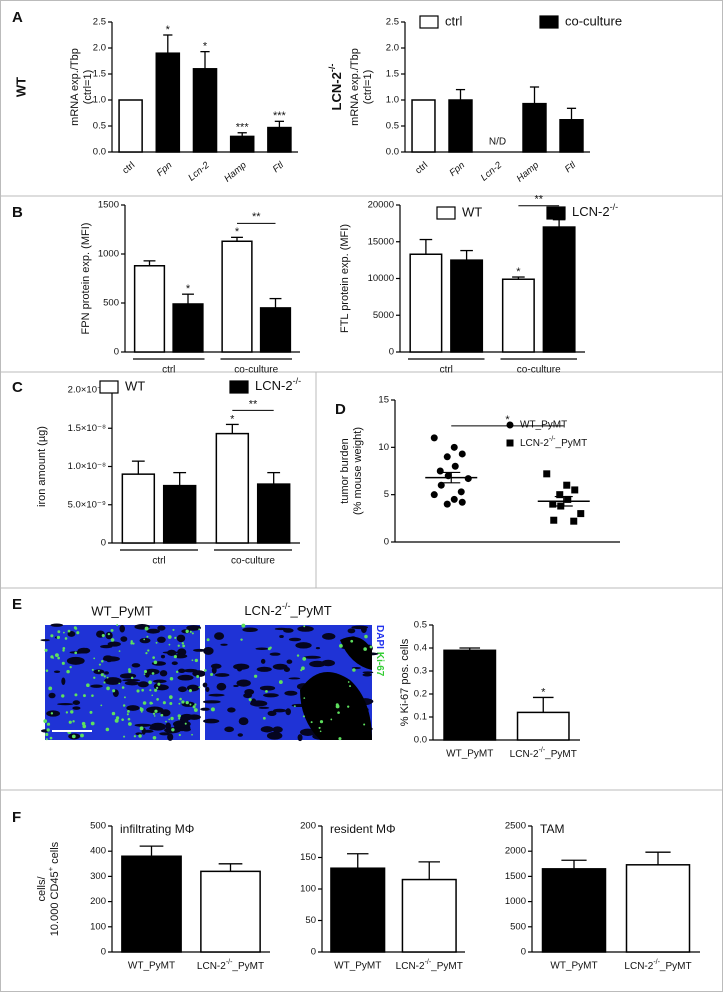 This screenshot has width=723, height=992. I want to click on legend-label: WT, so click(135, 385).